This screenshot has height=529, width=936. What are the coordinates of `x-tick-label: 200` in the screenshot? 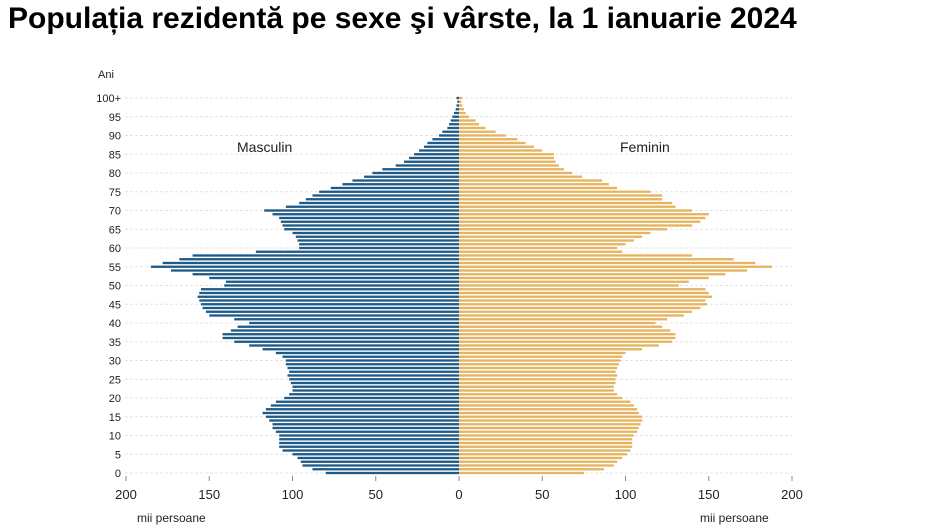 It's located at (792, 494).